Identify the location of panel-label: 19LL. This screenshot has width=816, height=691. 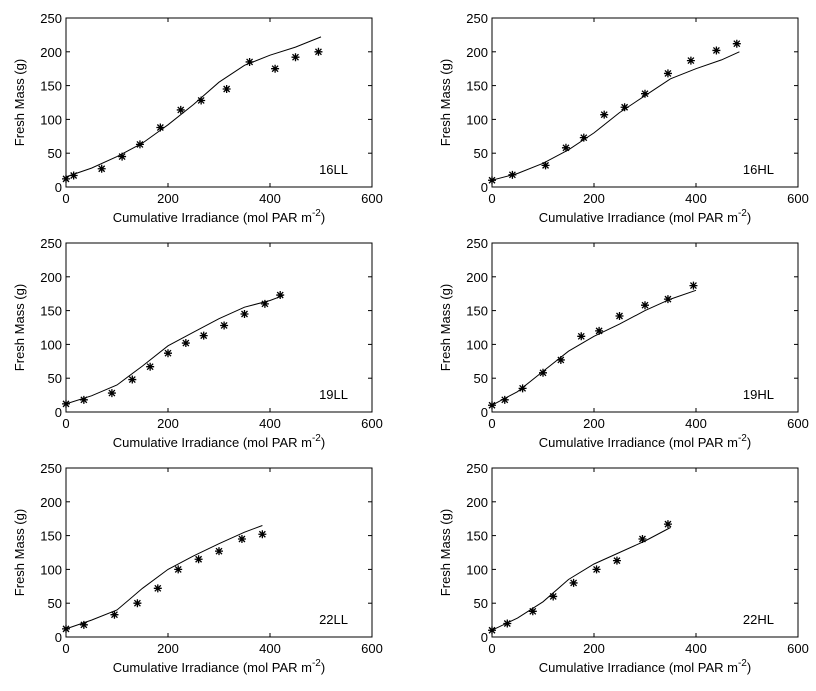
(333, 394).